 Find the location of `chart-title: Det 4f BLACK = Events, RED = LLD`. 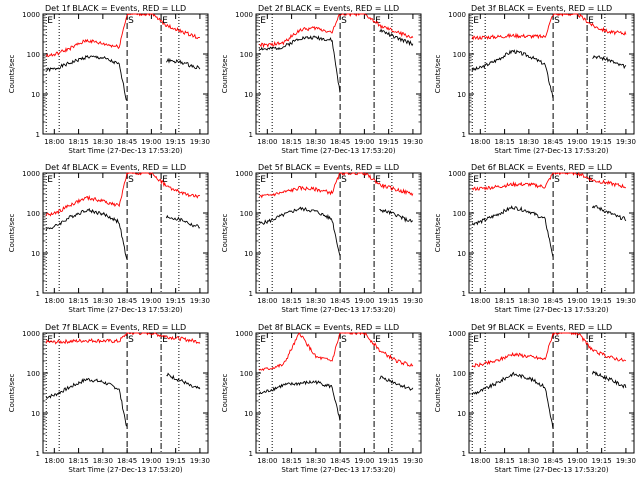

chart-title: Det 4f BLACK = Events, RED = LLD is located at coordinates (115, 167).